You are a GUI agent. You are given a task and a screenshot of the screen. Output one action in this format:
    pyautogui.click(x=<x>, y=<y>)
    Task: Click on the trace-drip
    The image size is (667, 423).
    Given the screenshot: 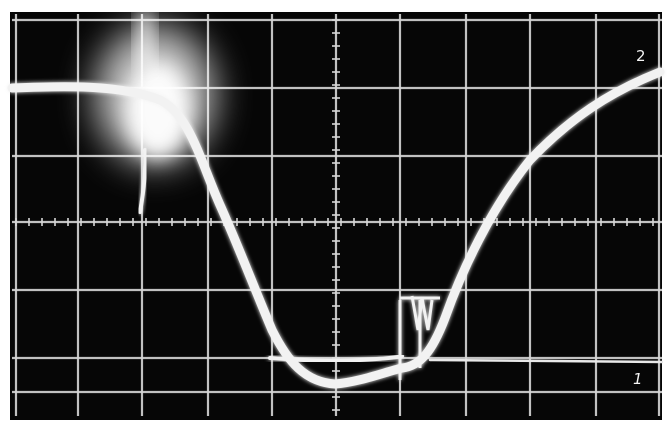 What is the action you would take?
    pyautogui.click(x=143, y=181)
    